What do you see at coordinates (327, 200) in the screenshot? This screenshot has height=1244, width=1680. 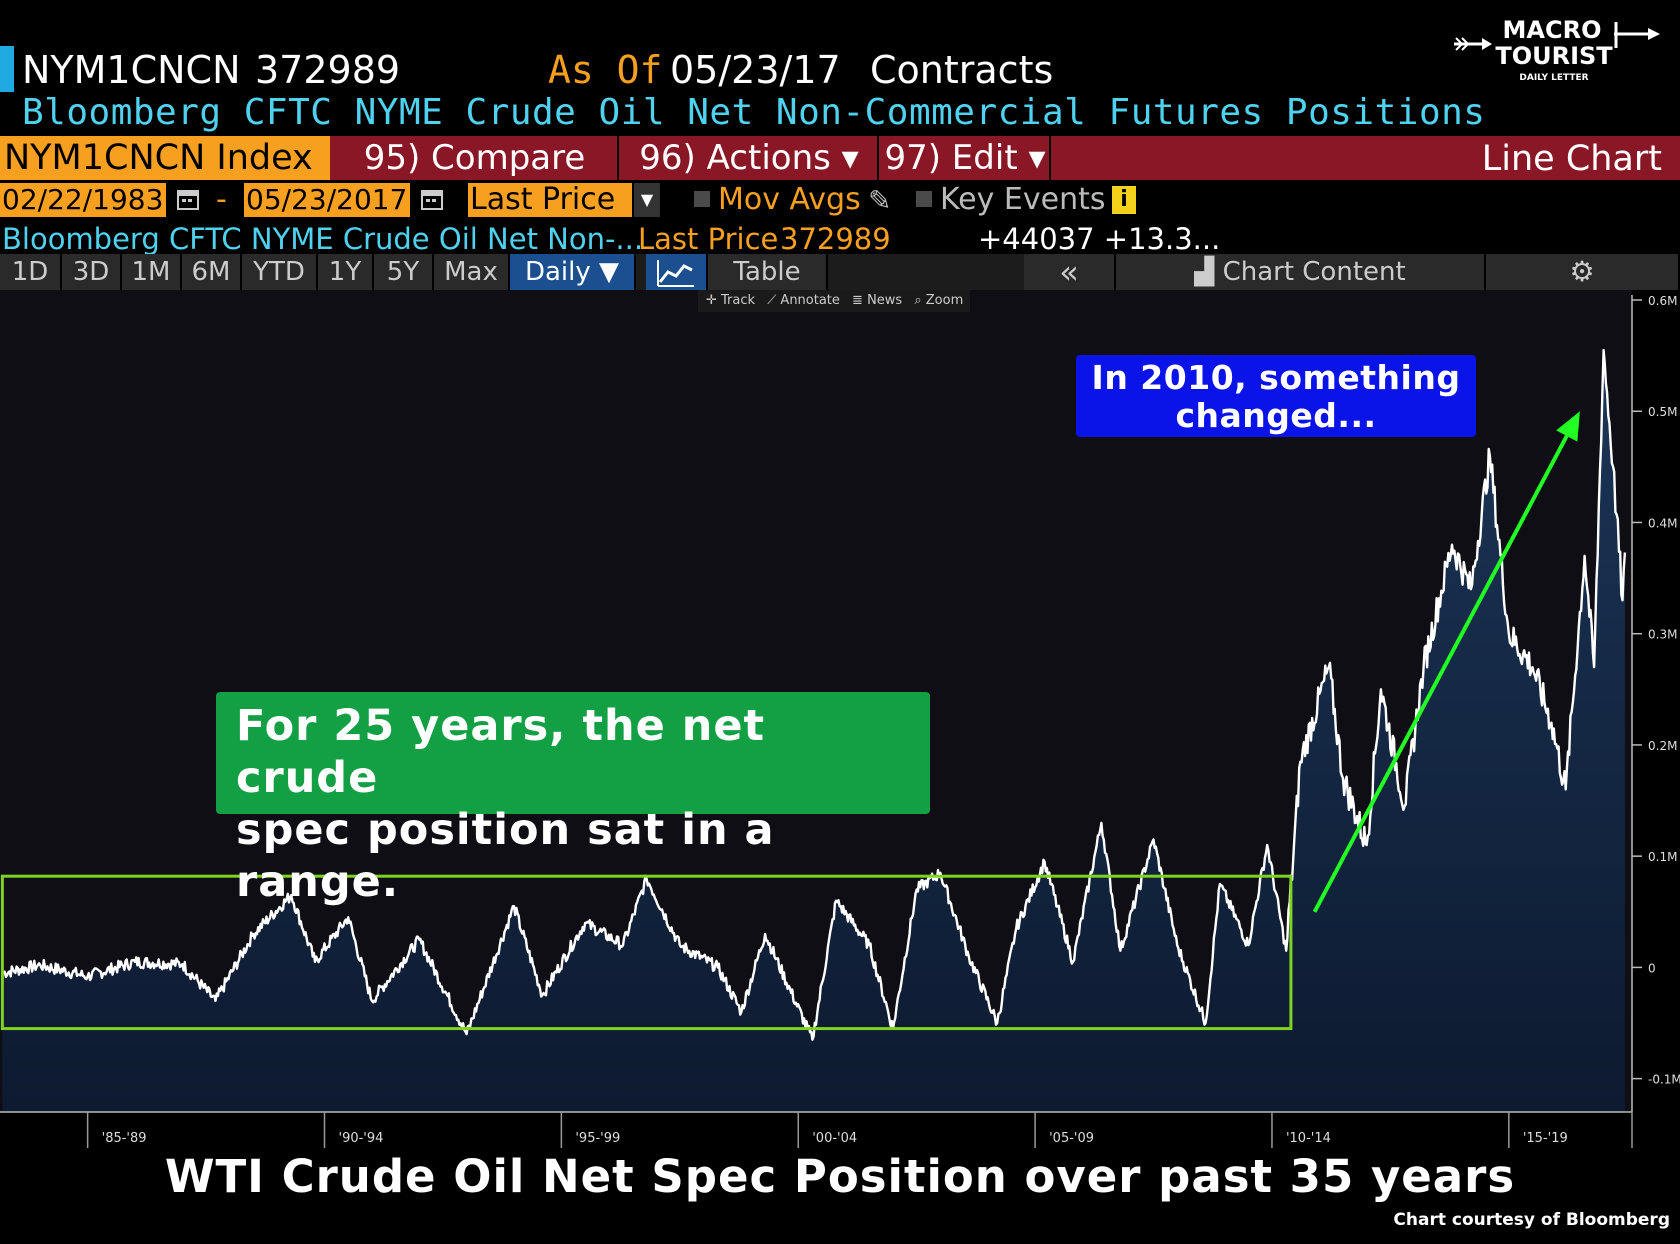 I see `end-date-input: 05/23/2017` at bounding box center [327, 200].